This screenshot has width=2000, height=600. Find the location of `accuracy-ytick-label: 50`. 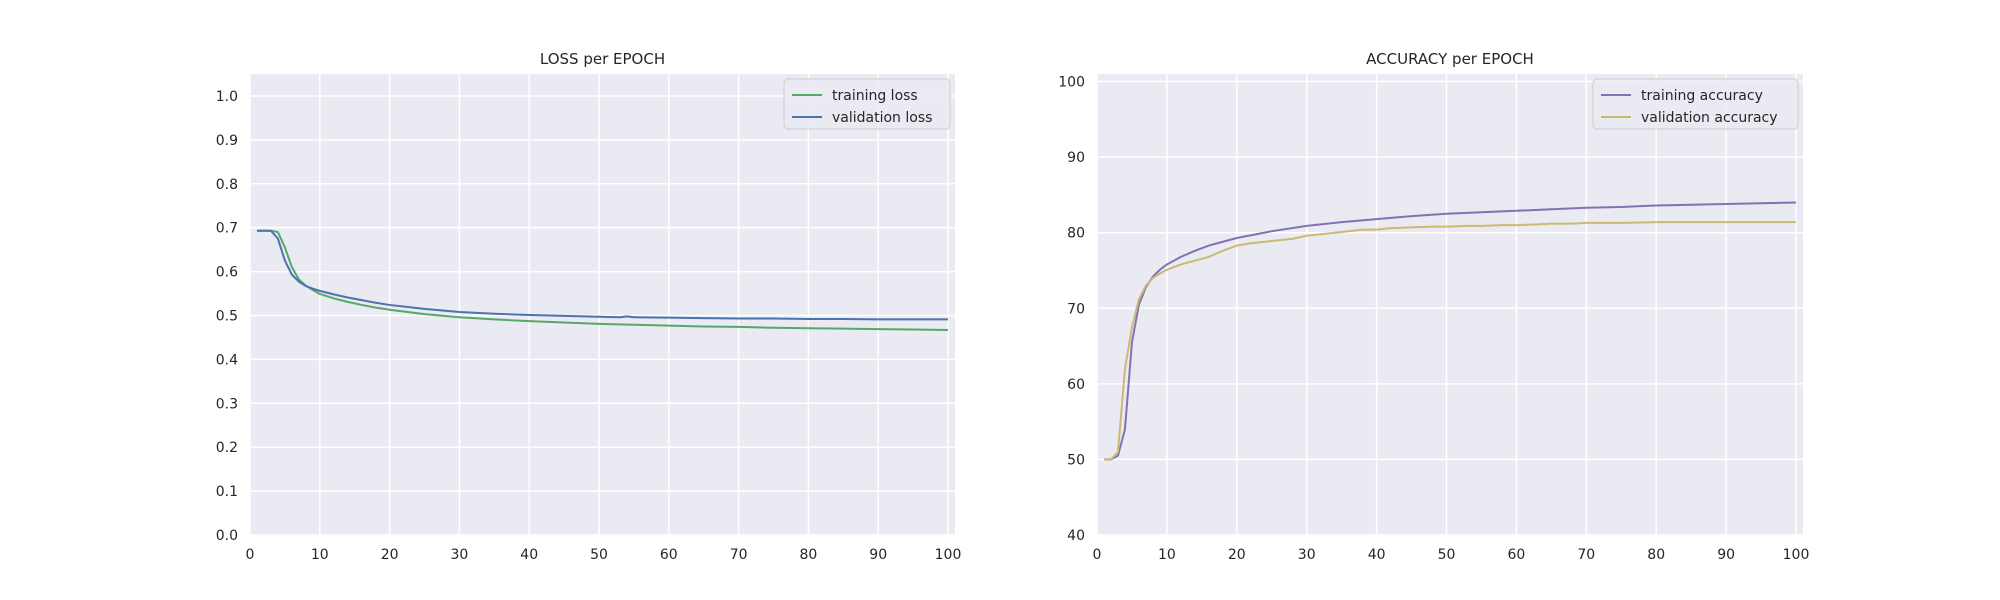

accuracy-ytick-label: 50 is located at coordinates (1076, 460).